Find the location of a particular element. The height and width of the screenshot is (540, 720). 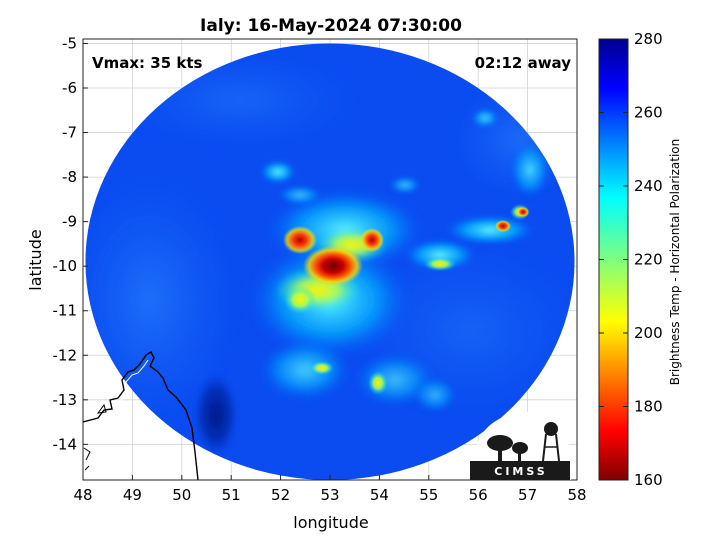

cimss-logo: CIMSS is located at coordinates (520, 445).